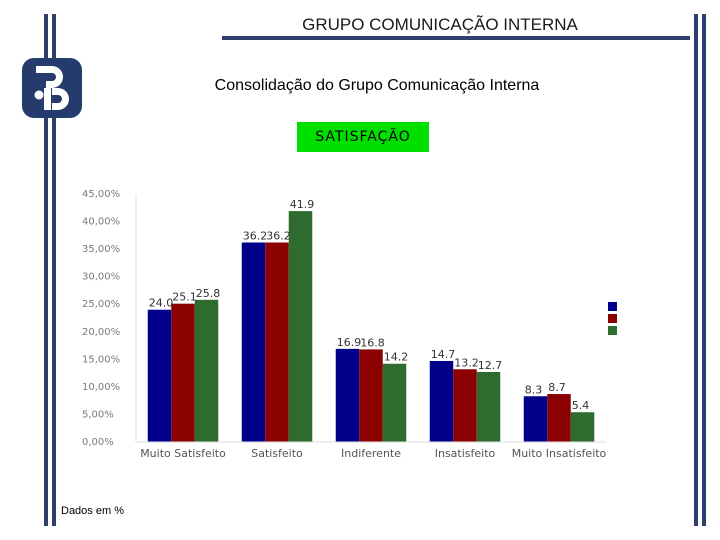  What do you see at coordinates (208, 293) in the screenshot?
I see `data-label-2015-1: 25.8` at bounding box center [208, 293].